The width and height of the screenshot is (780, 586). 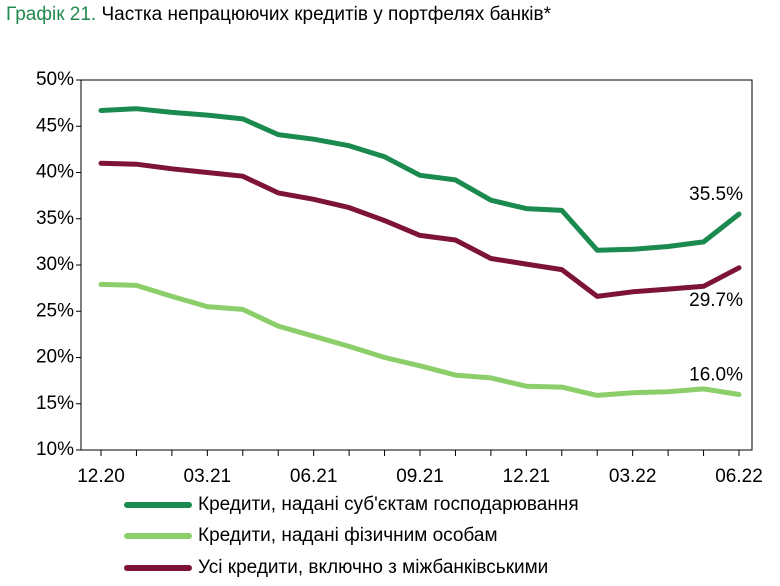 I want to click on end-label-households: 16.0%, so click(x=716, y=375).